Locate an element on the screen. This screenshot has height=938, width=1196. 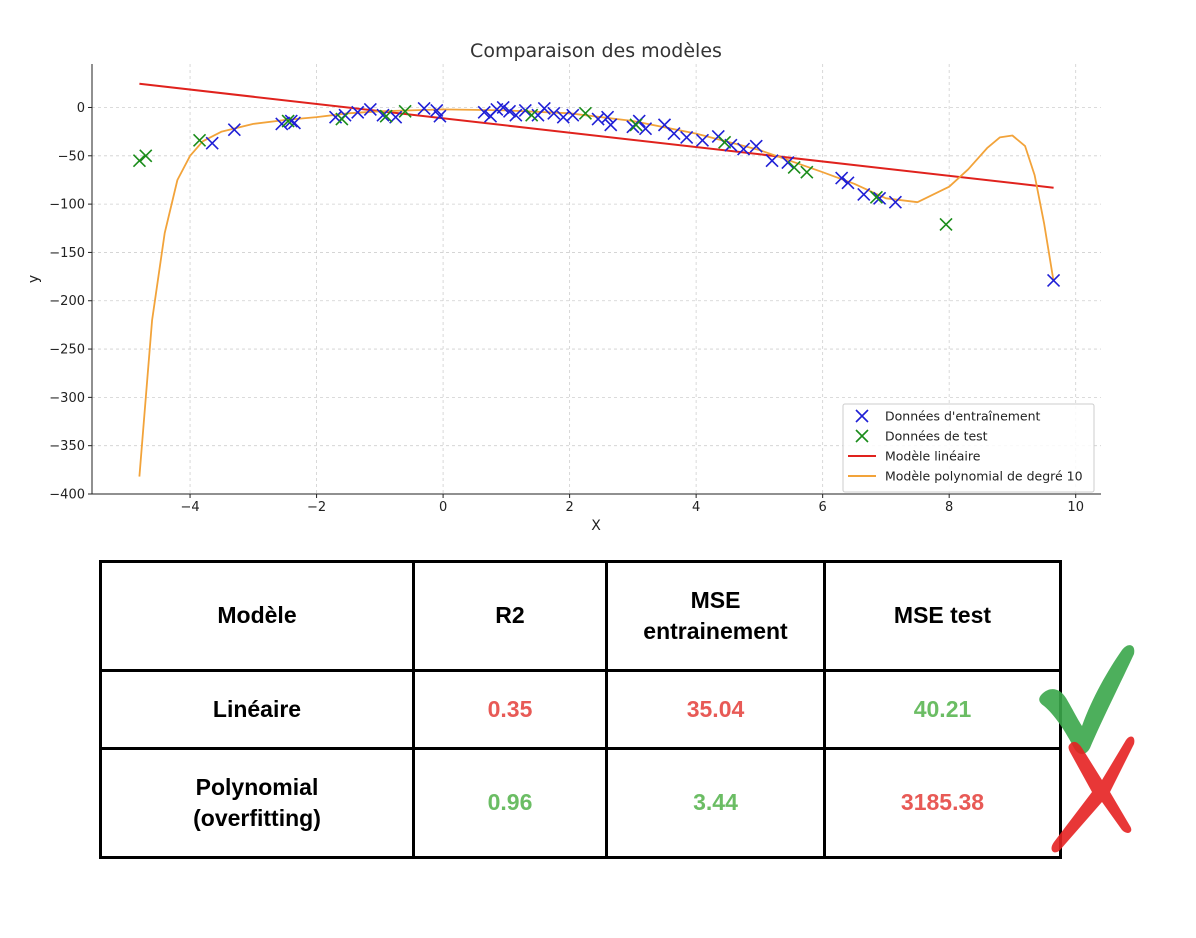
cell-r2-linear: 0.35 is located at coordinates (510, 709).